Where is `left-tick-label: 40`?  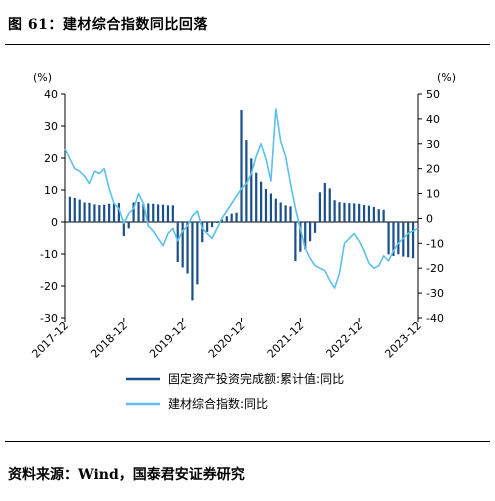 left-tick-label: 40 is located at coordinates (51, 94).